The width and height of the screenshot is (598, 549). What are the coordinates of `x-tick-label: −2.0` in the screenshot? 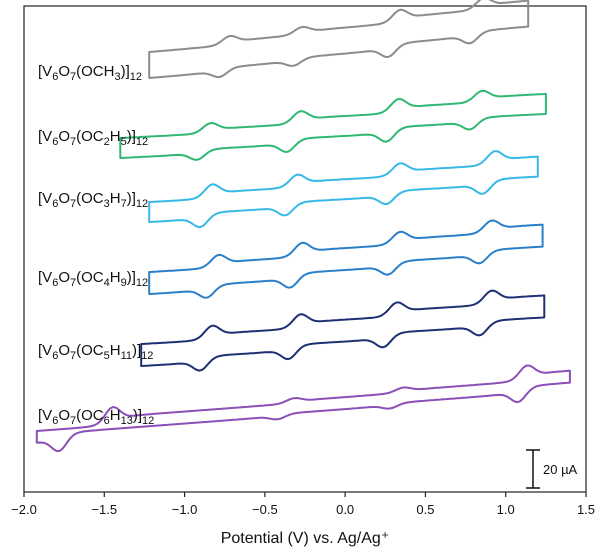 It's located at (24, 509).